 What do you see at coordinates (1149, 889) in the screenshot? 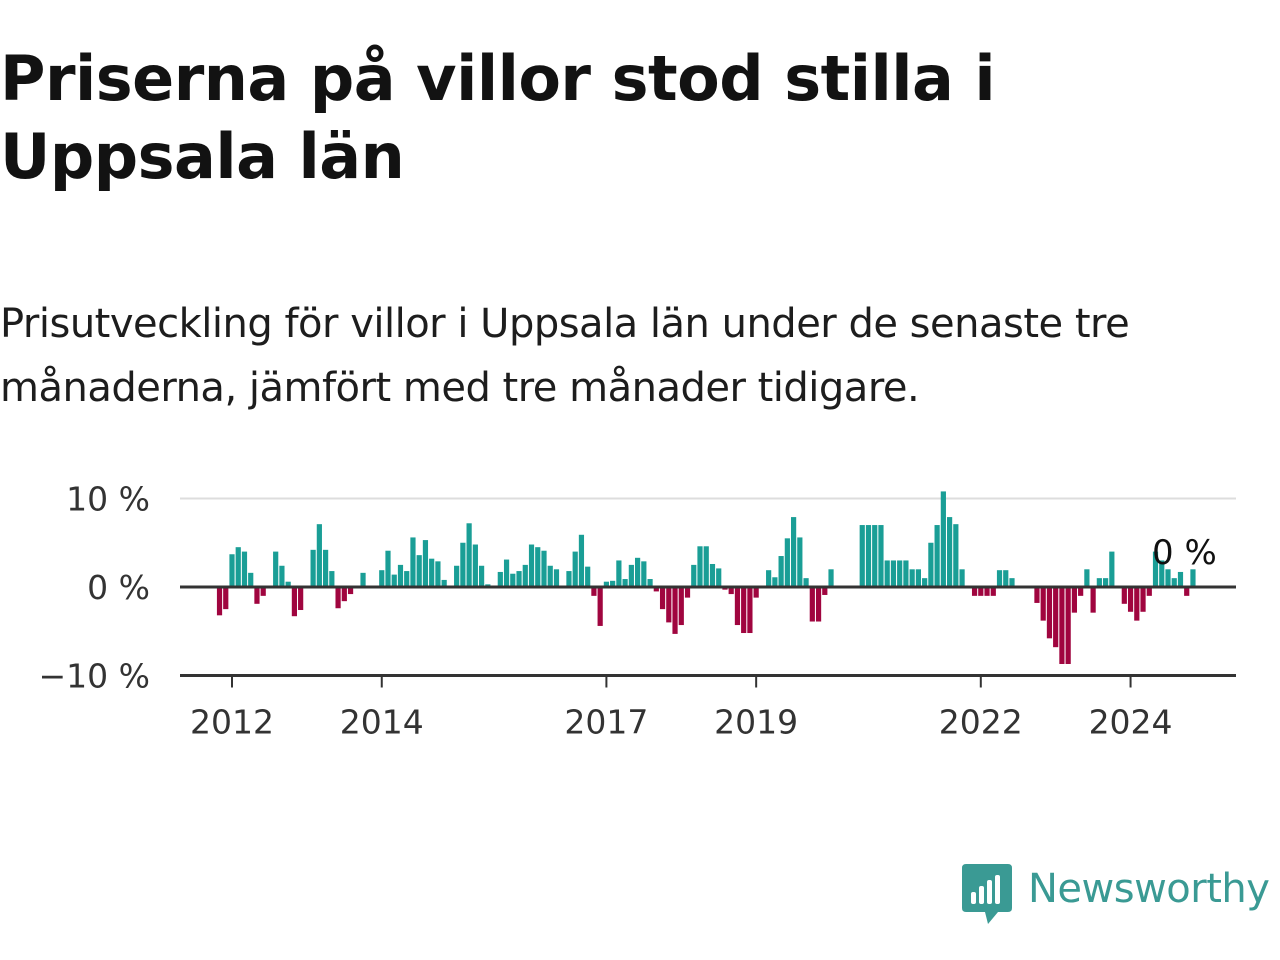
I see `brand-name: Newsworthy` at bounding box center [1149, 889].